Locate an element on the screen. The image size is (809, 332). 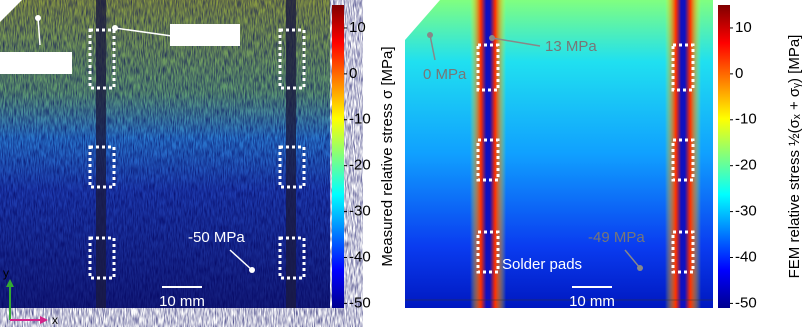
colorbar-label: FEM relative stress ½(σₓ + σᵧ) [MPa] is located at coordinates (794, 157).